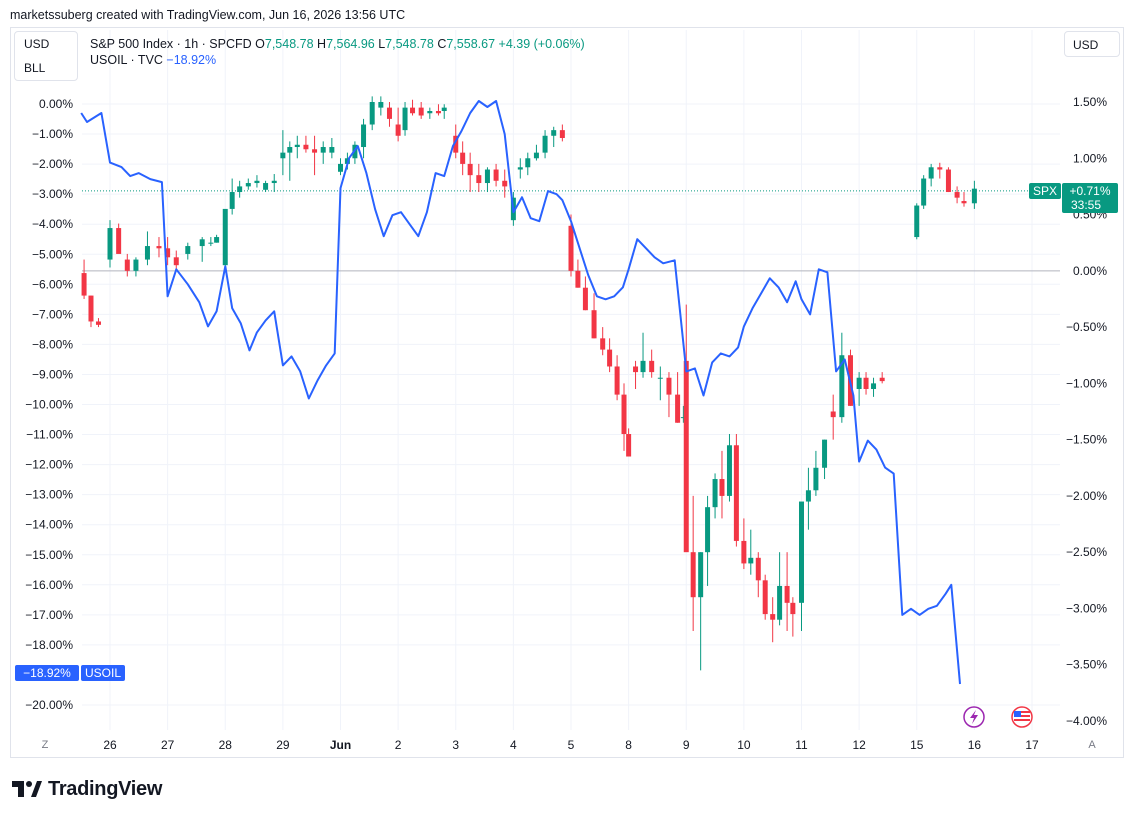 The image size is (1134, 818). Describe the element at coordinates (1045, 191) in the screenshot. I see `spx-symbol-label: SPX` at that location.